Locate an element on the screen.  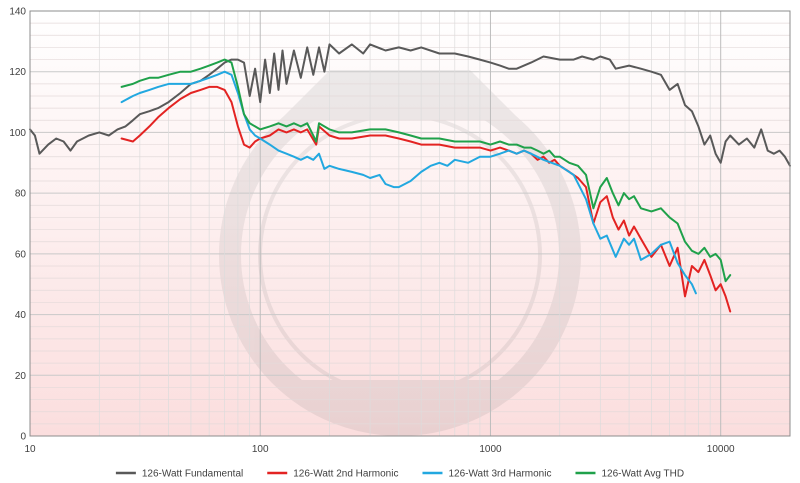
legend-label-1: 126-Watt Fundamental is located at coordinates (192, 474).